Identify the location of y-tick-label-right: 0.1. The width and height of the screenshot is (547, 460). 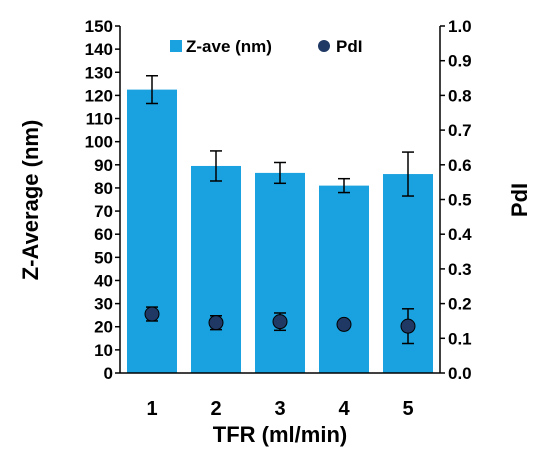
(460, 338).